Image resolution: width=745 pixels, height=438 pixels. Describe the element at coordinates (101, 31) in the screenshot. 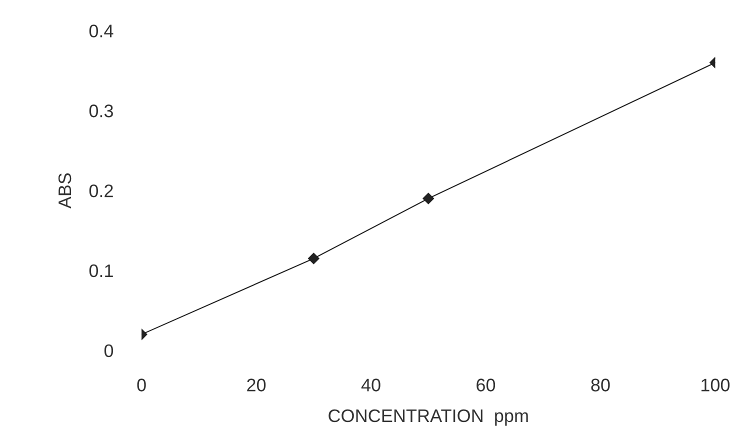

I see `y-tick-label: 0.4` at that location.